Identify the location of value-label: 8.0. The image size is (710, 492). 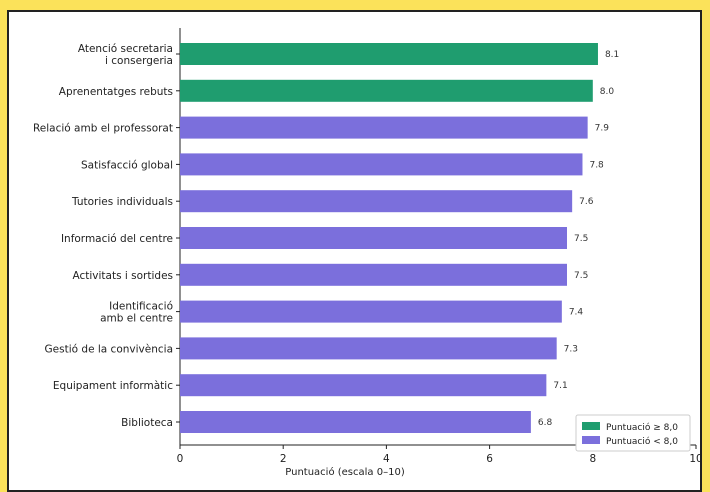
(607, 92).